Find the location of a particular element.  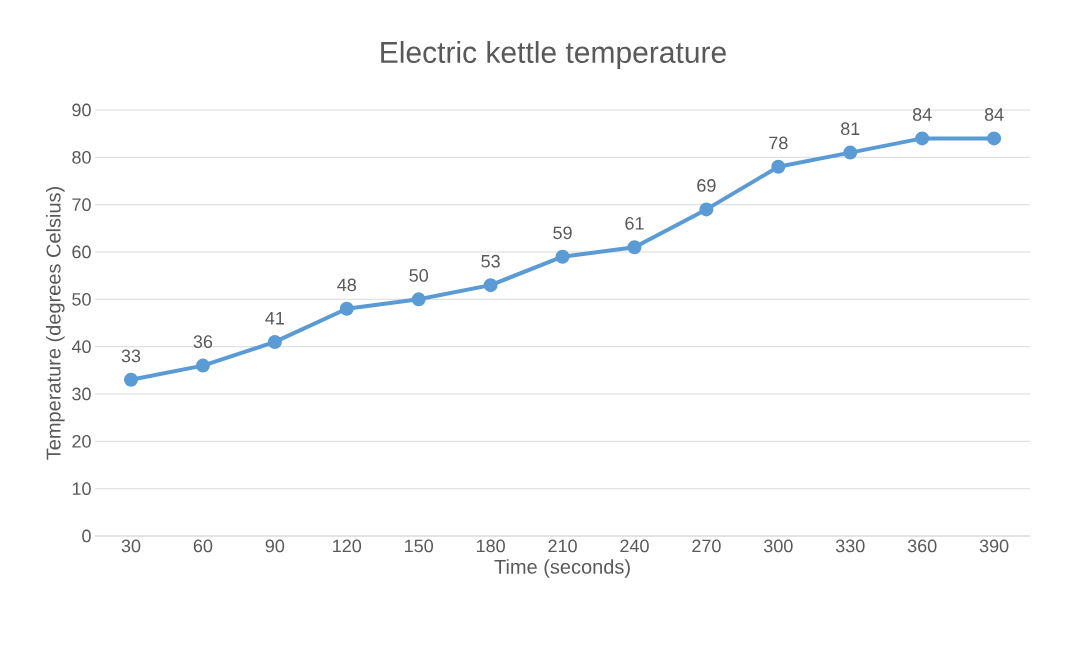

data-label: 53 is located at coordinates (490, 261).